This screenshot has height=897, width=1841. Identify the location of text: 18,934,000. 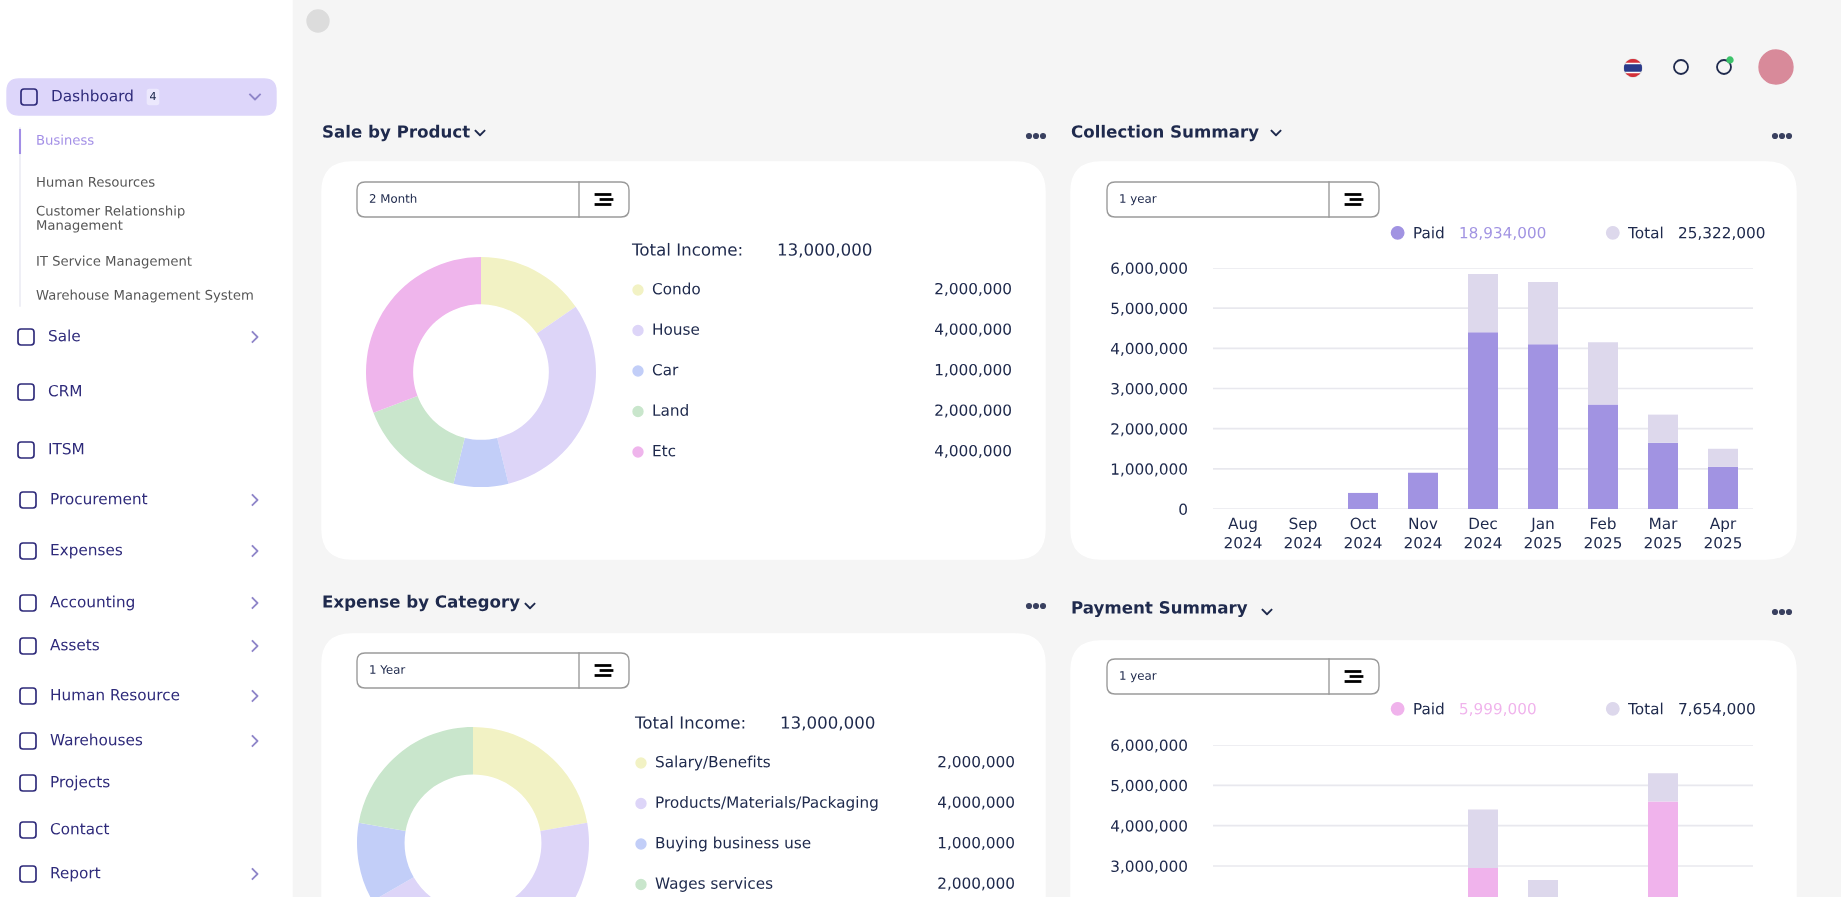
(1503, 233).